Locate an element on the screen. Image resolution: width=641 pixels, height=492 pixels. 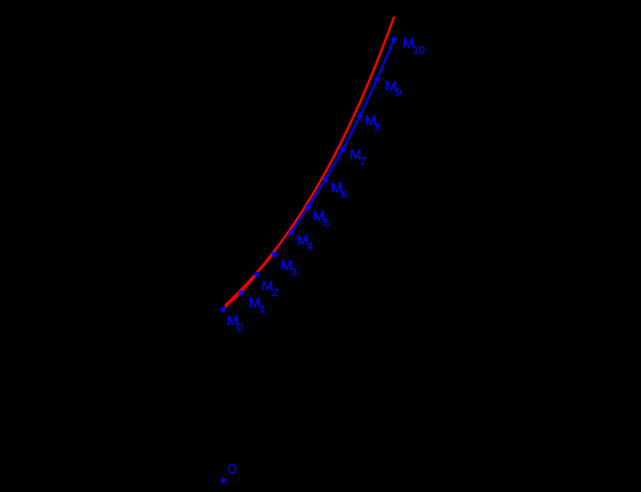
svg-text: O is located at coordinates (232, 469).